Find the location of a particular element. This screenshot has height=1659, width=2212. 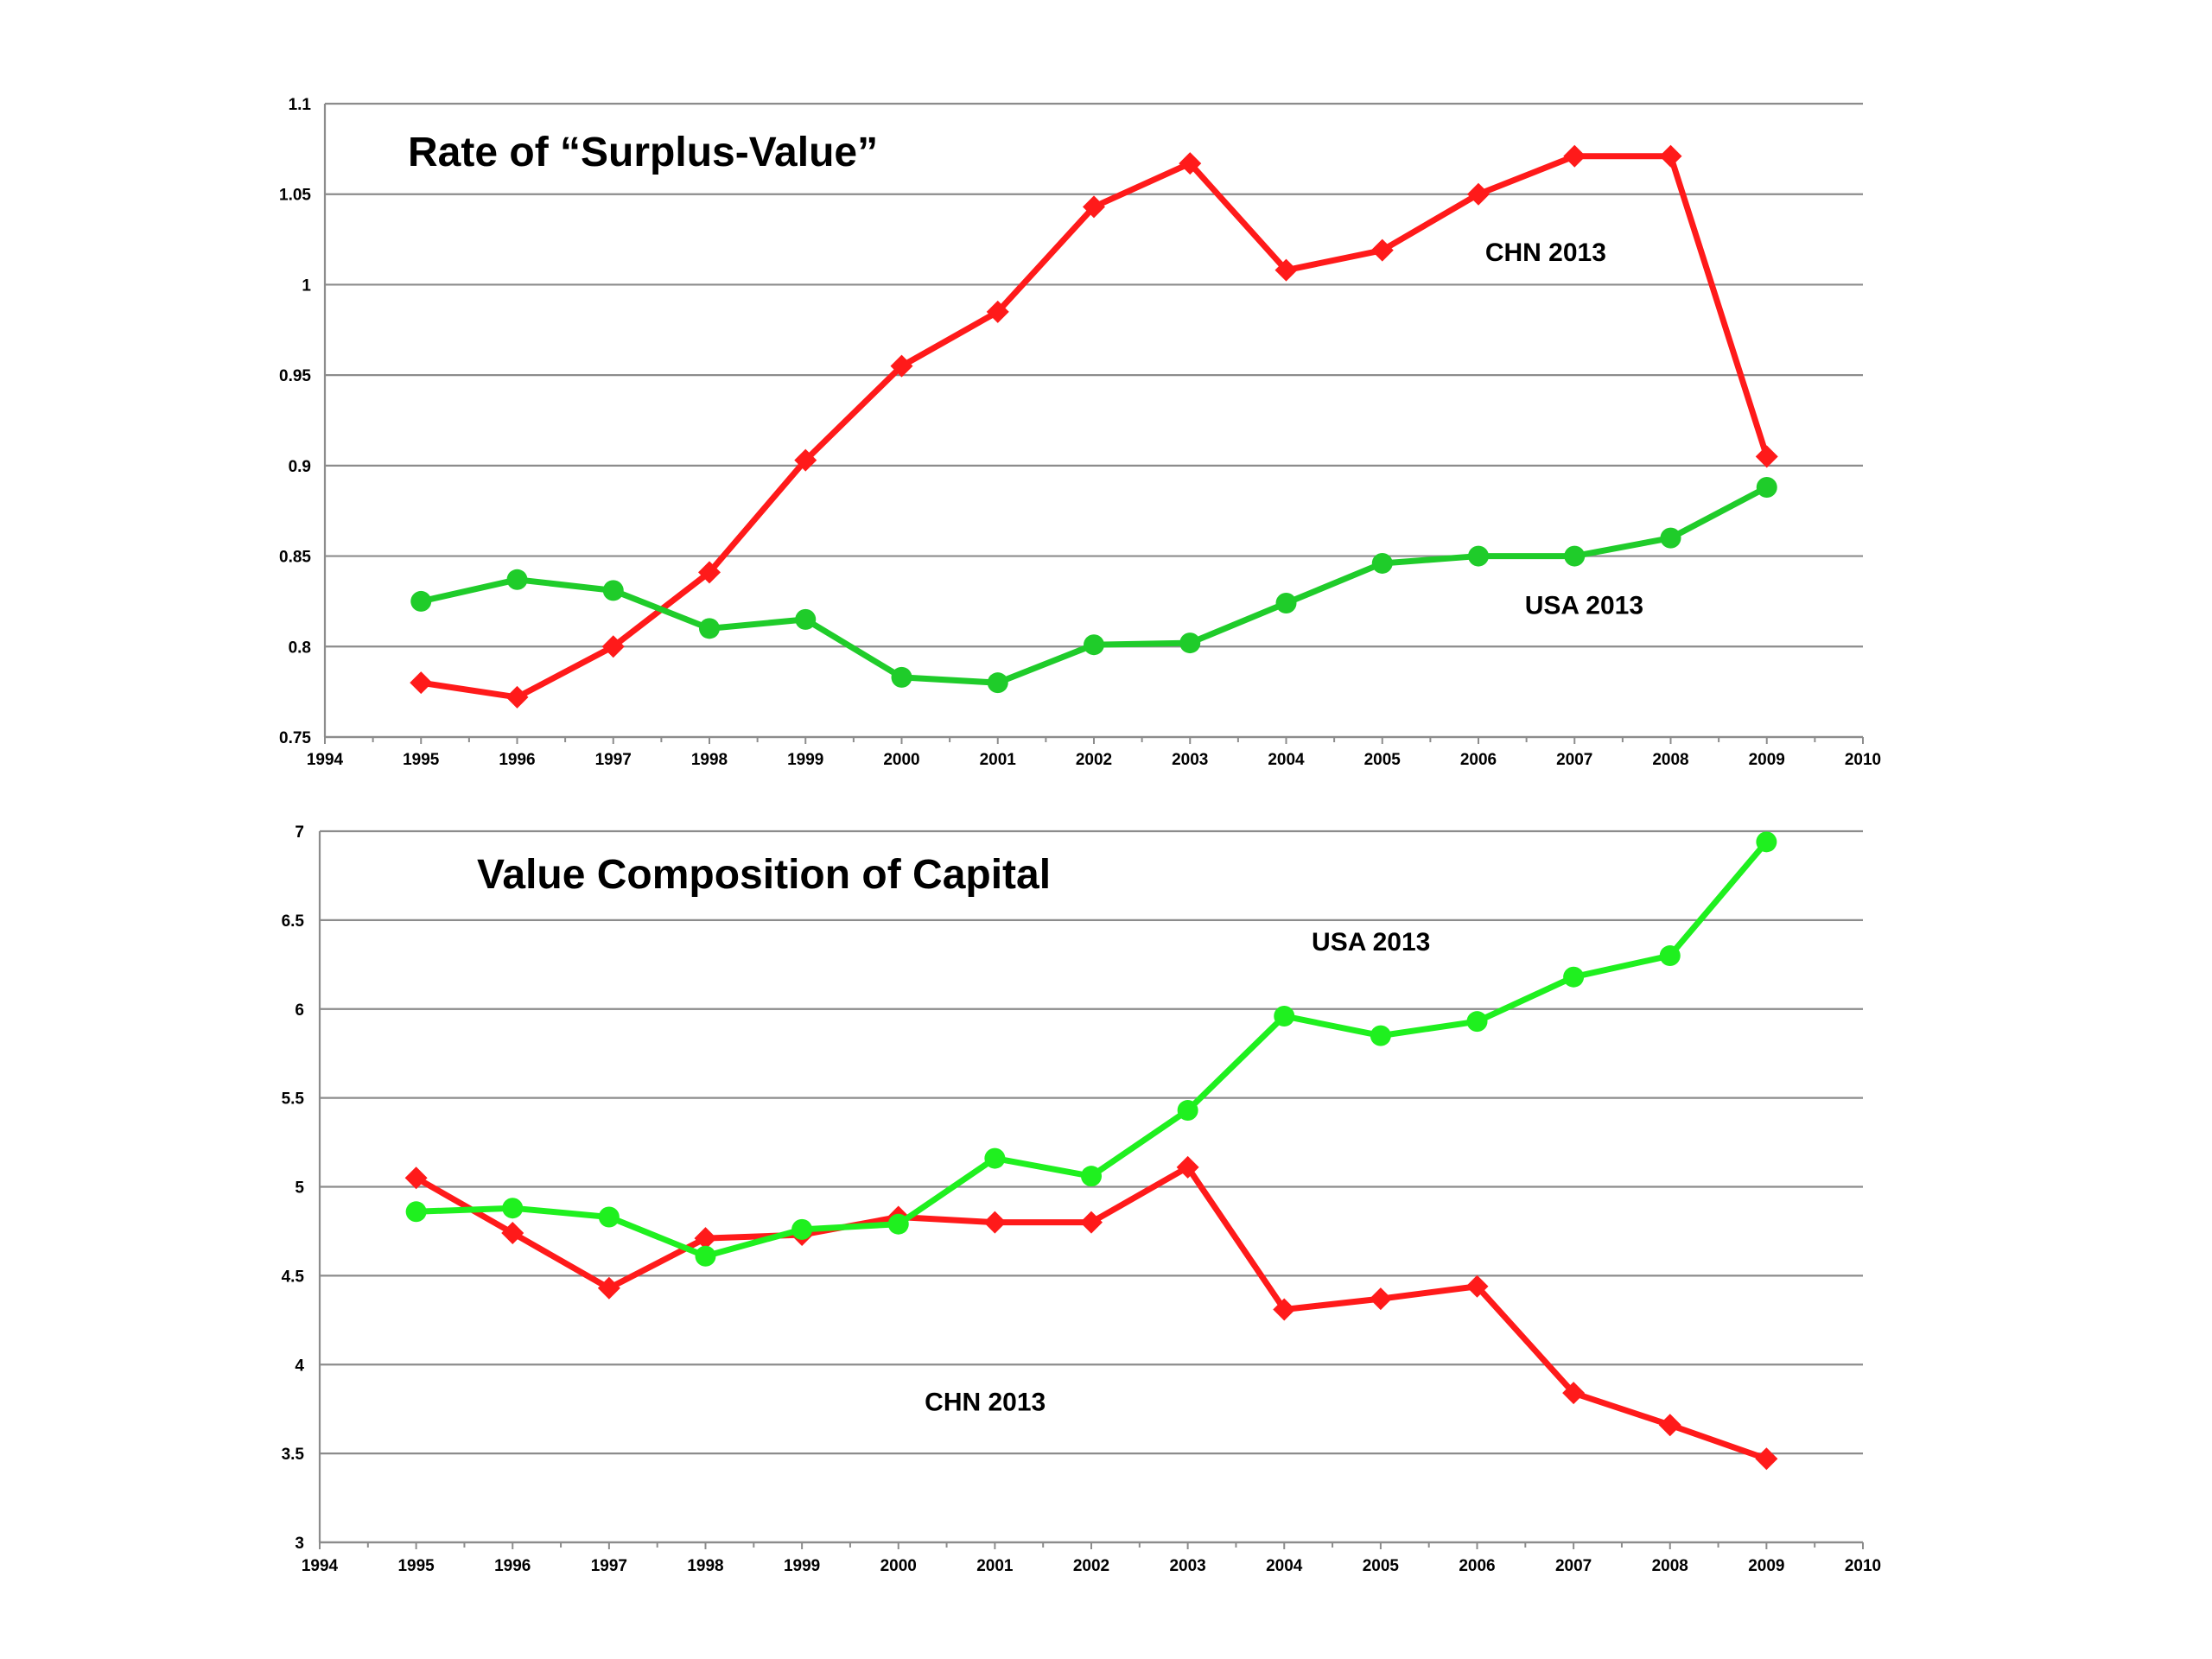

chart-title: Rate of “Surplus-Value” is located at coordinates (643, 152).